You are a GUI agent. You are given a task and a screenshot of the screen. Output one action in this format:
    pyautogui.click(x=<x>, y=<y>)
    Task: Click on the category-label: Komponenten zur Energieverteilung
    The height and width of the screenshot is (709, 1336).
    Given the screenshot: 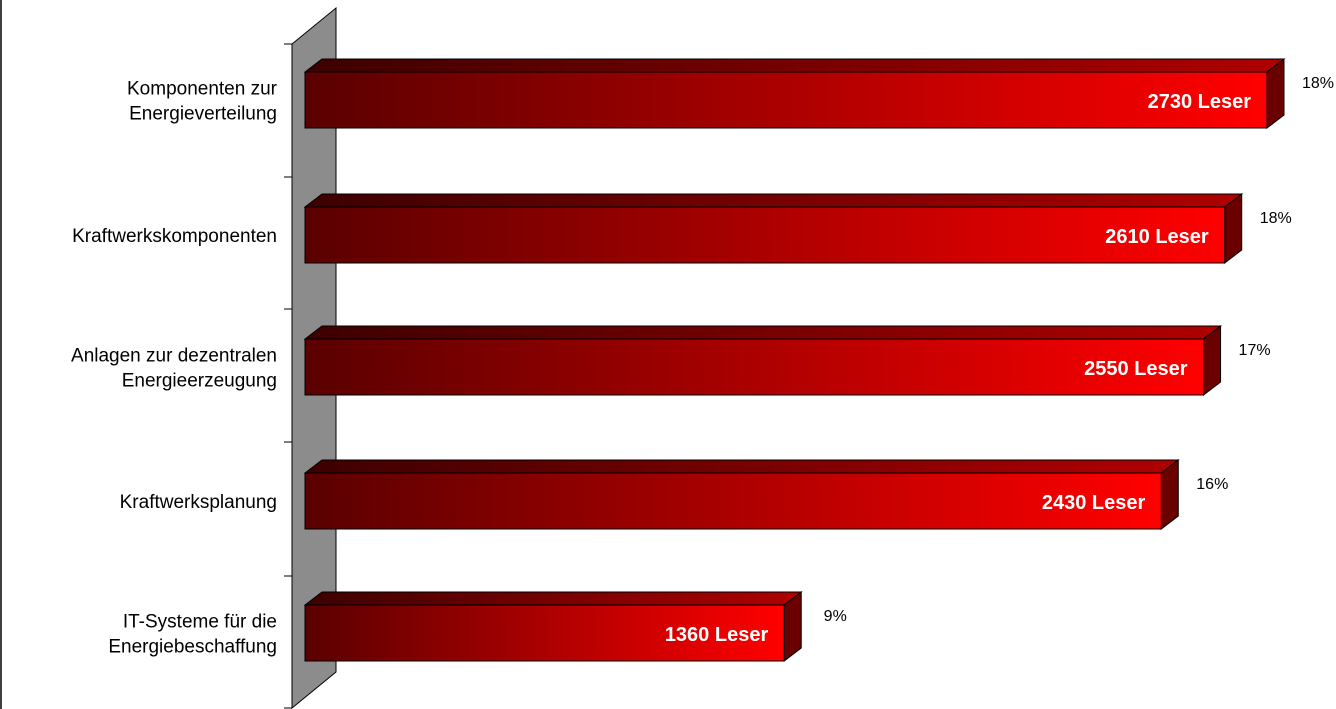 What is the action you would take?
    pyautogui.click(x=202, y=102)
    